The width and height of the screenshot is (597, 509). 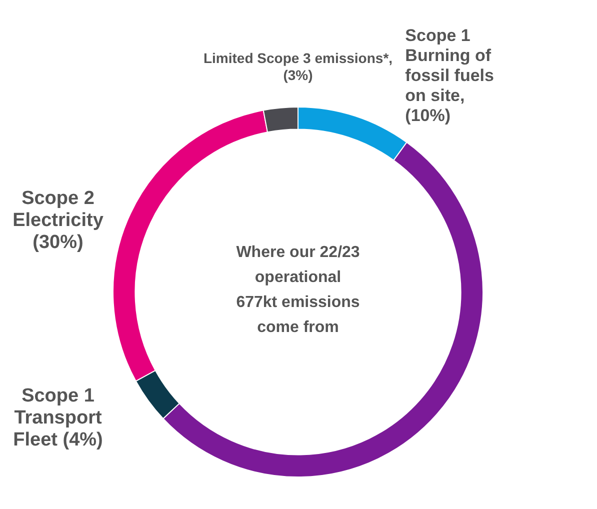 What do you see at coordinates (58, 418) in the screenshot?
I see `slice-label: Scope 1 Transport Fleet (4%)` at bounding box center [58, 418].